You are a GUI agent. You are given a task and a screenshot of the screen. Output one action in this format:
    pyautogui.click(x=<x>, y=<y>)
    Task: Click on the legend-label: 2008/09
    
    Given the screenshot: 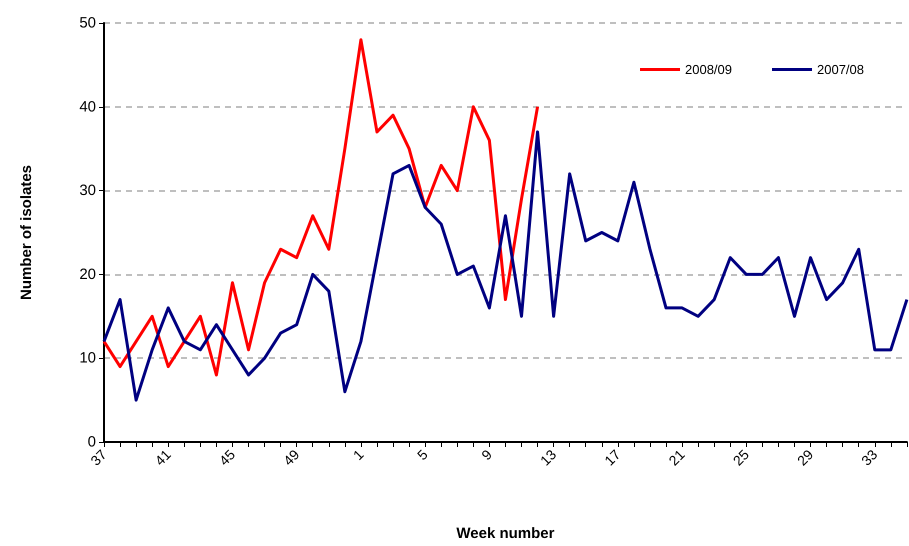 What is the action you would take?
    pyautogui.click(x=708, y=69)
    